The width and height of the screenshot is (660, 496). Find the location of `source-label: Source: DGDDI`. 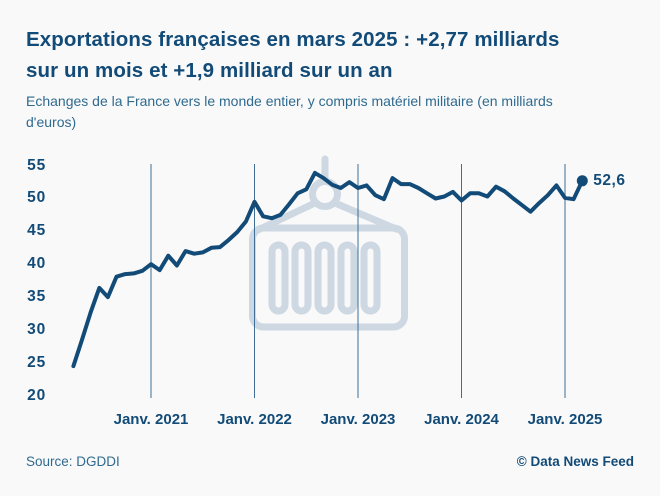

source-label: Source: DGDDI is located at coordinates (73, 461).